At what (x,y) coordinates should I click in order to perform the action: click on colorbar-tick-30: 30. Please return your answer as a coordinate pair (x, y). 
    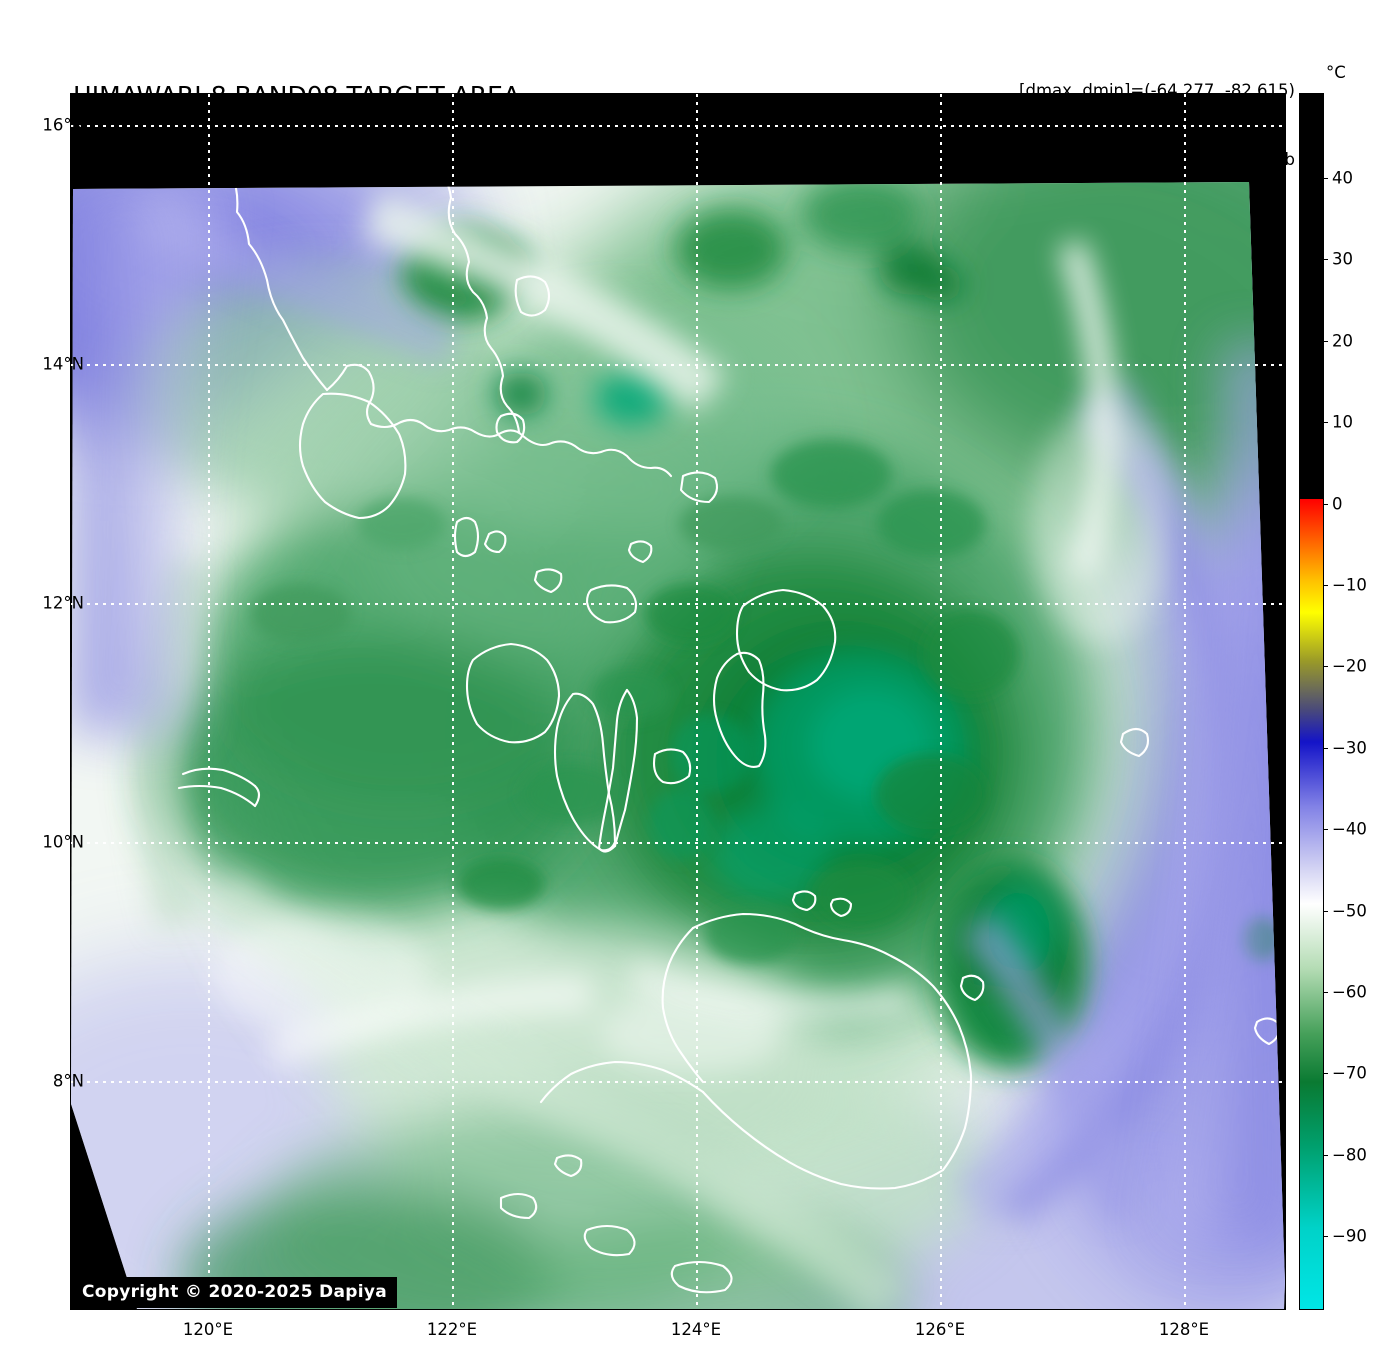
    Looking at the image, I should click on (1342, 259).